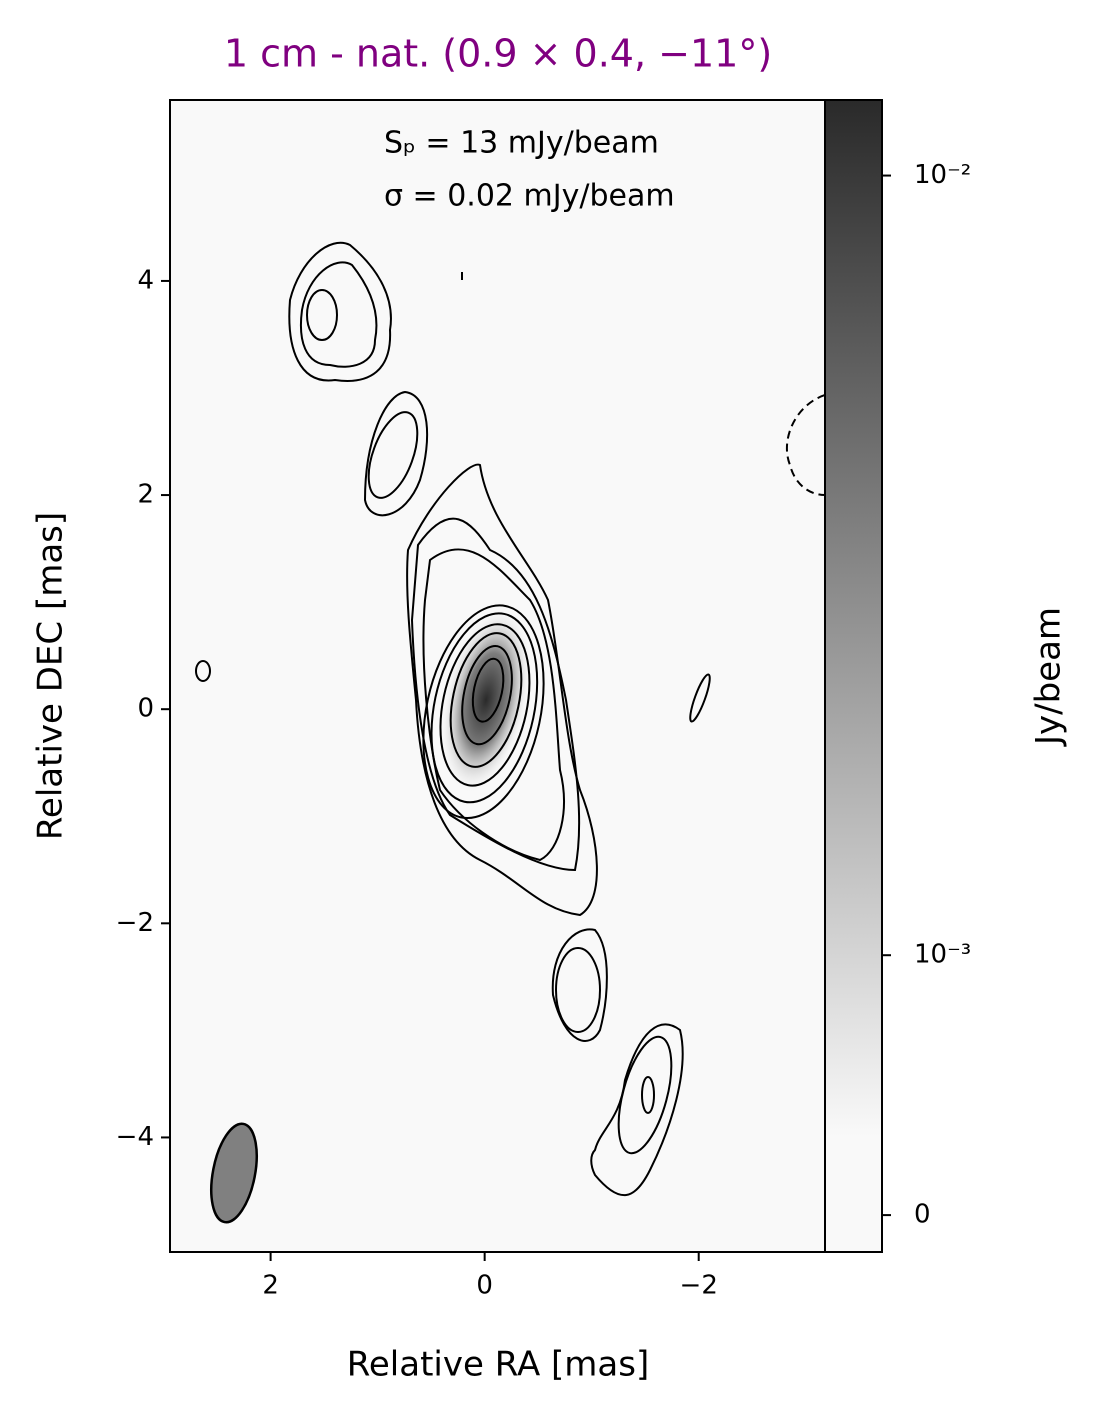 The height and width of the screenshot is (1426, 1106). I want to click on colorbar-tick-label: 10⁻², so click(942, 175).